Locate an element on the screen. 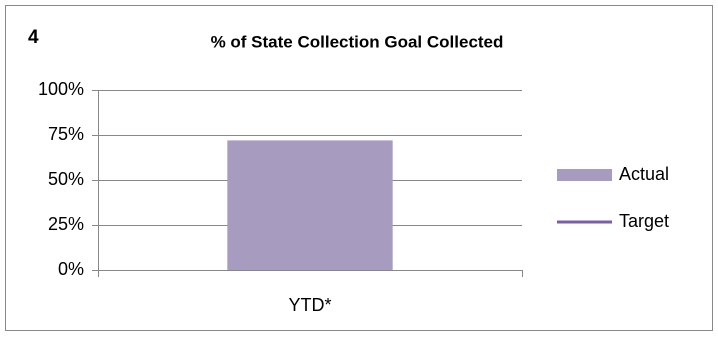  legend-swatch is located at coordinates (584, 175).